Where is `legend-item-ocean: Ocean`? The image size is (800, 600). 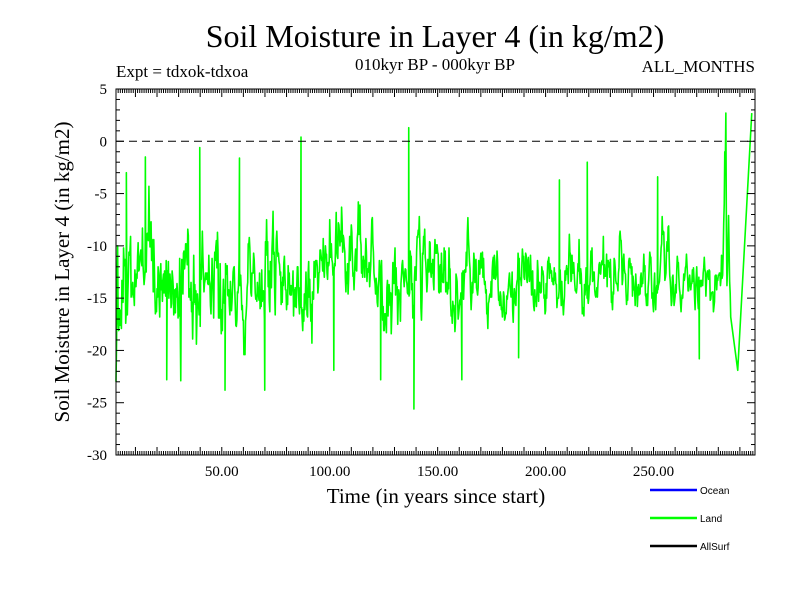
legend-item-ocean: Ocean is located at coordinates (689, 491).